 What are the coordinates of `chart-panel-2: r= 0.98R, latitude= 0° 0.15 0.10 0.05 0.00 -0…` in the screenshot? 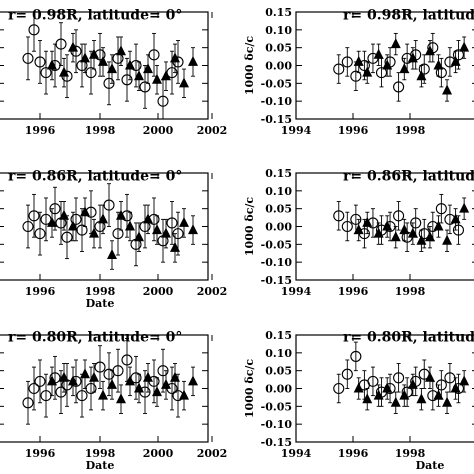 It's located at (358, 71).